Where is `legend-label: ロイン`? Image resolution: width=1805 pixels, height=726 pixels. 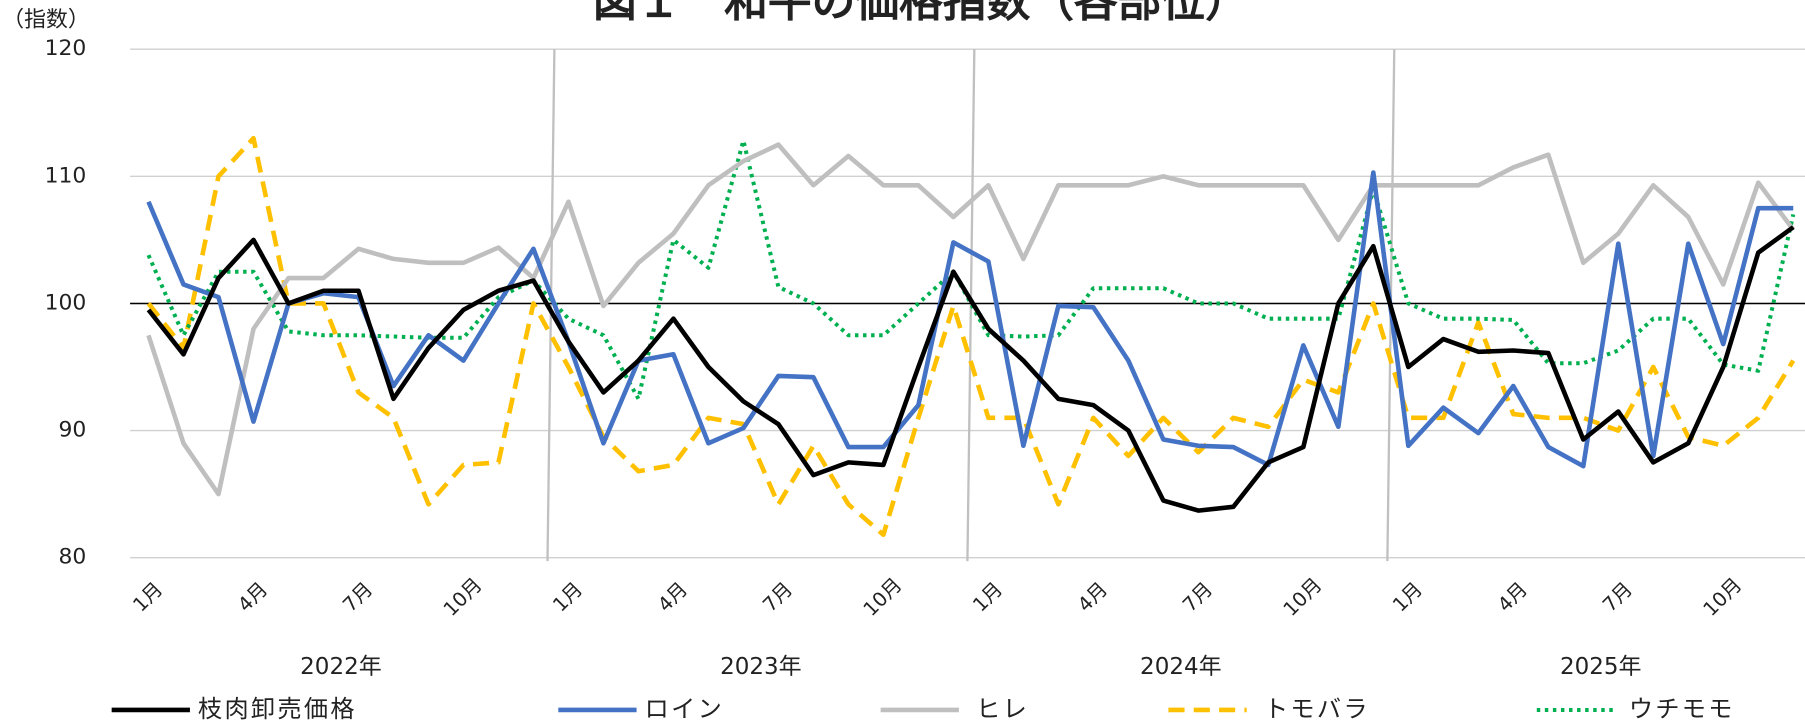
legend-label: ロイン is located at coordinates (684, 709).